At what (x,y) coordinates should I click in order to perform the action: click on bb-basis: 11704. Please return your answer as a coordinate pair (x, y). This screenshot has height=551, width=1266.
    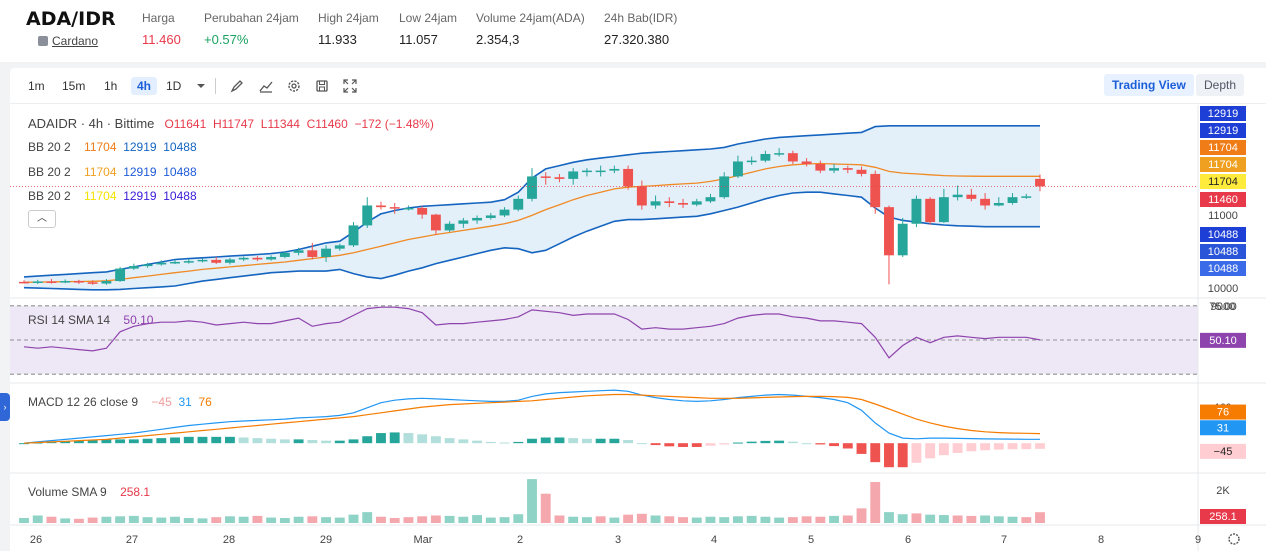
    Looking at the image, I should click on (100, 196).